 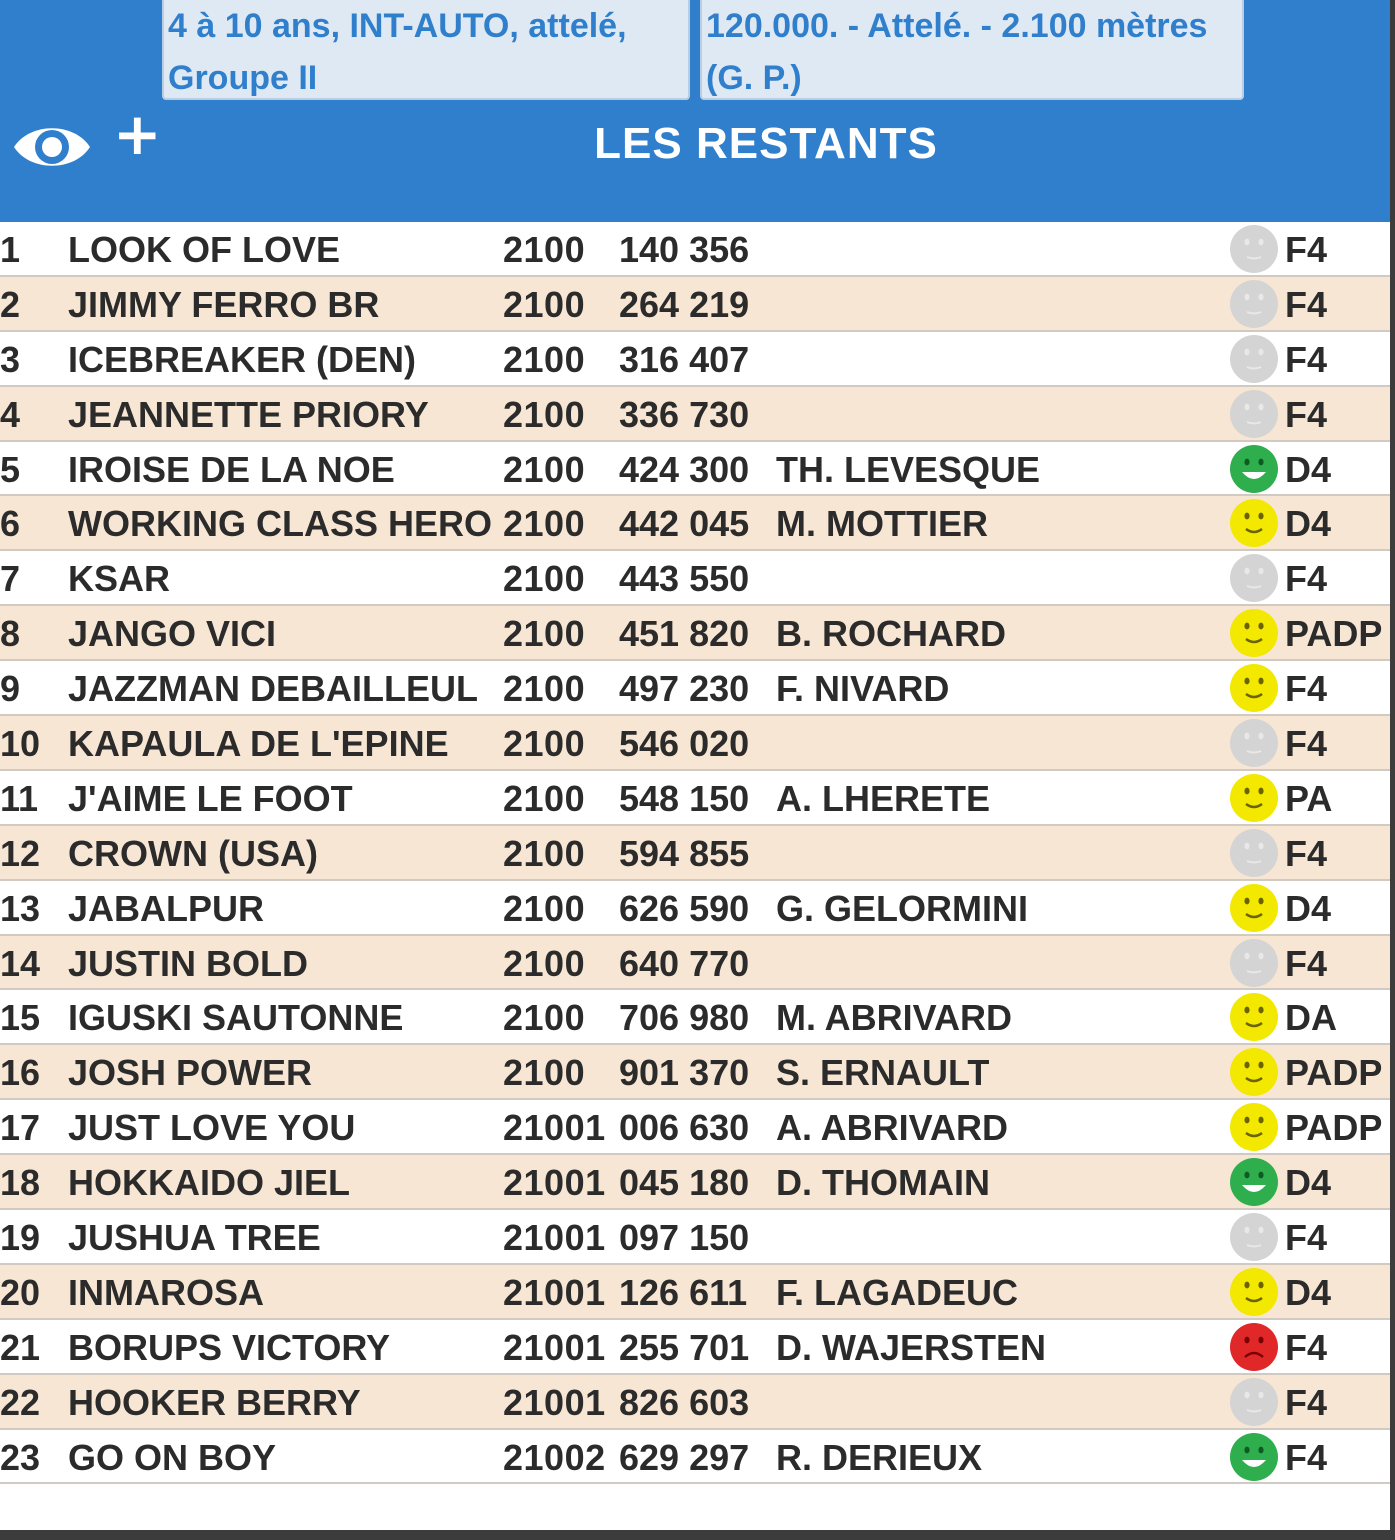 What do you see at coordinates (684, 963) in the screenshot?
I see `runner-value: 640 770` at bounding box center [684, 963].